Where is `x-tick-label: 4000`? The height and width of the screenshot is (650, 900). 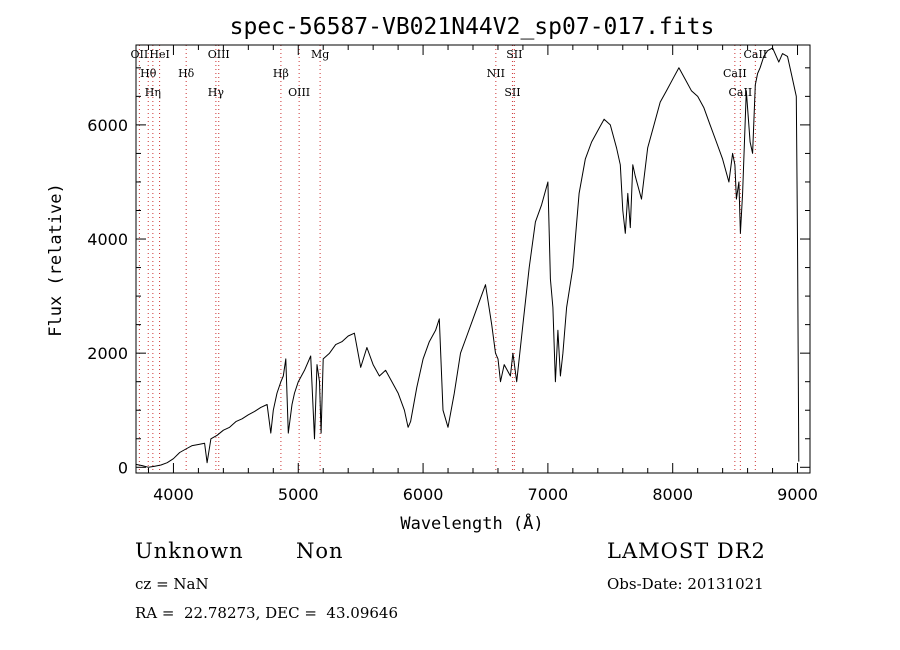
x-tick-label: 4000 is located at coordinates (173, 494).